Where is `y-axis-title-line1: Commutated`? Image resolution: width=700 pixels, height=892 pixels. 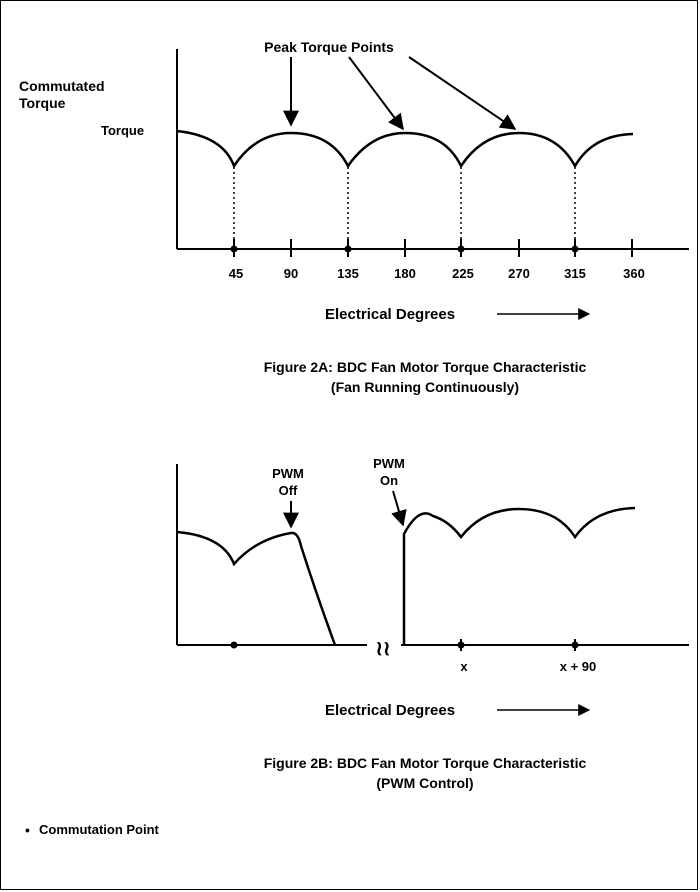
y-axis-title-line1: Commutated is located at coordinates (62, 86).